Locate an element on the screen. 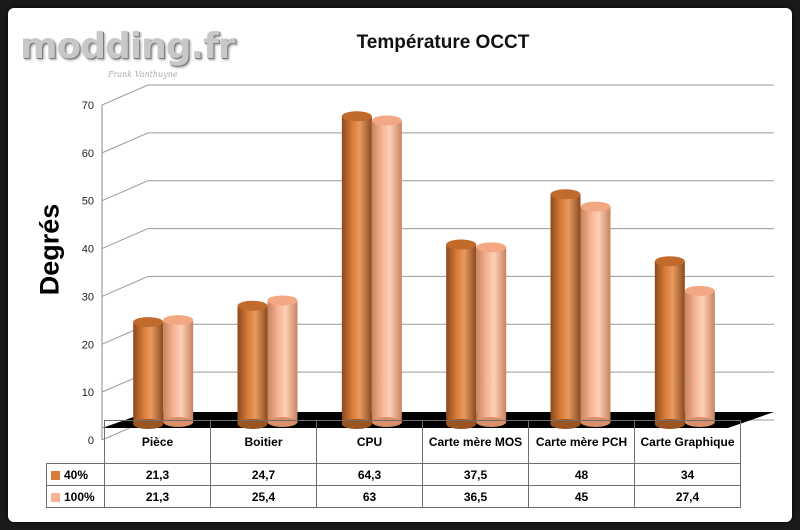 The width and height of the screenshot is (800, 530). value-cell: 24,7 is located at coordinates (263, 474).